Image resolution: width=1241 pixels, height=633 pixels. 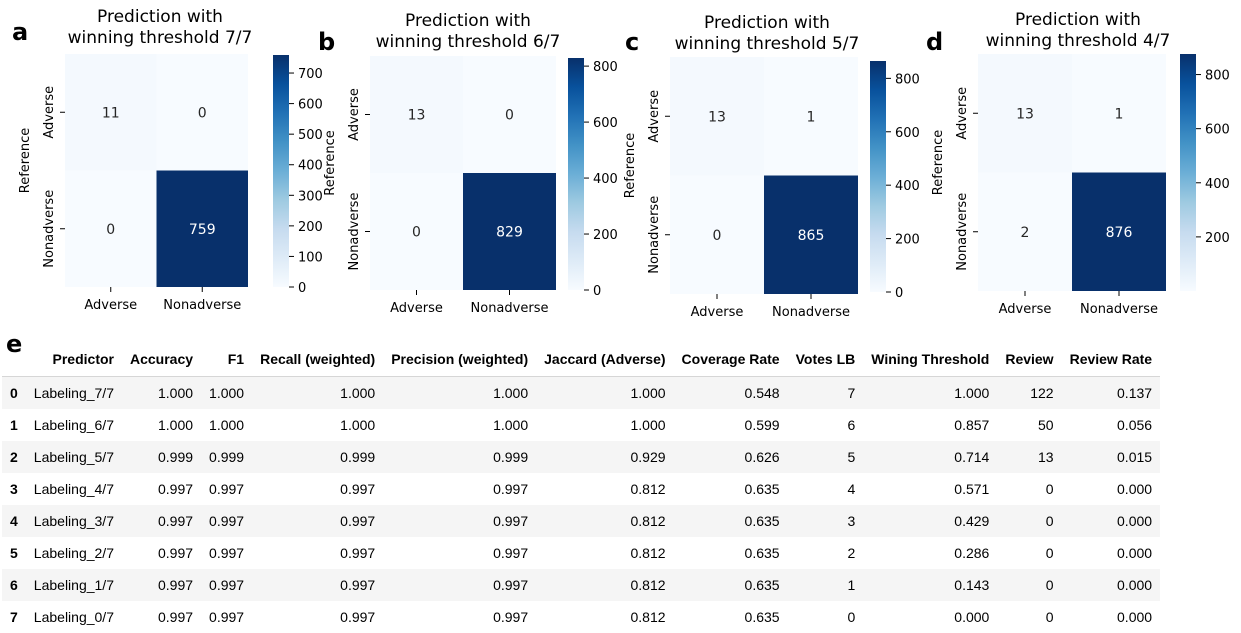 What do you see at coordinates (14, 393) in the screenshot?
I see `row-index-cell: 0` at bounding box center [14, 393].